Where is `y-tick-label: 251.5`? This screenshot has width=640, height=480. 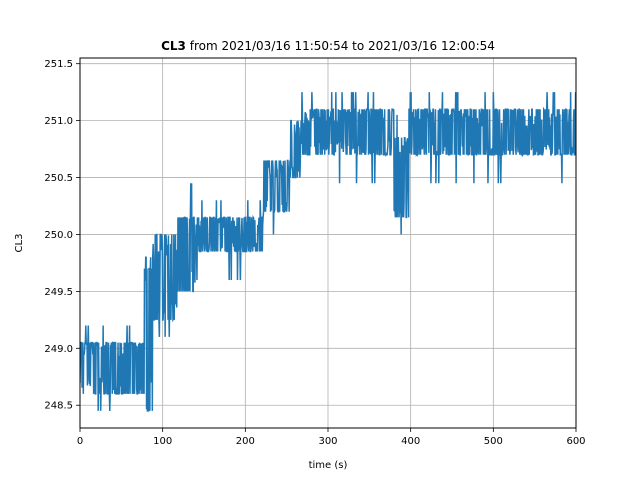
y-tick-label: 251.5 is located at coordinates (58, 64).